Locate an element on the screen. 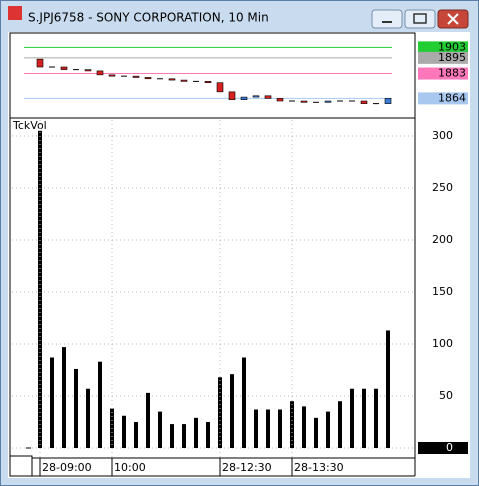 The width and height of the screenshot is (479, 486). x-tick-label: 10:00 is located at coordinates (130, 467).